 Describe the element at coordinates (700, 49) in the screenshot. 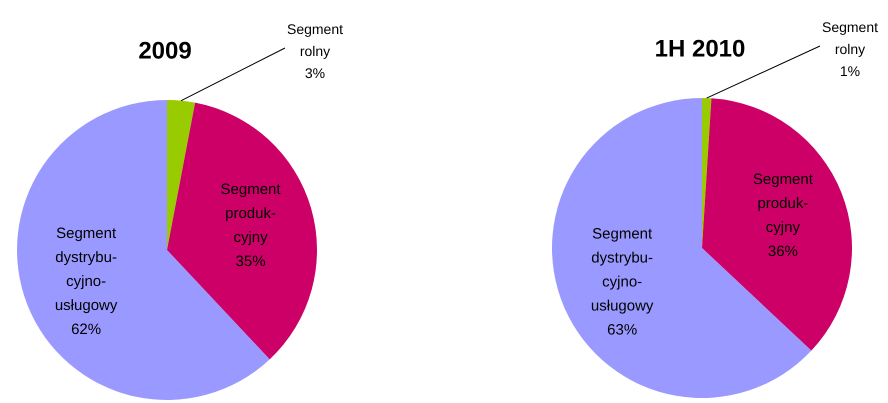

I see `text: 1H 2010` at that location.